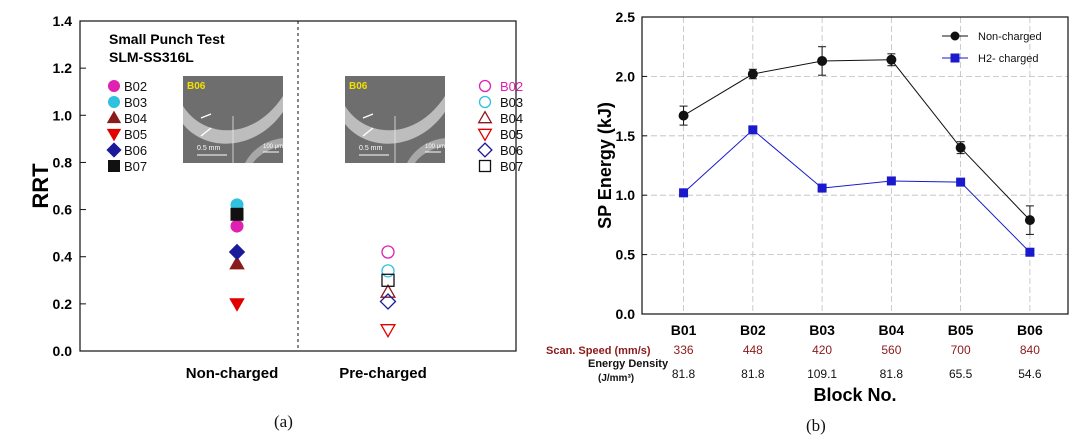 The height and width of the screenshot is (441, 1080). What do you see at coordinates (167, 39) in the screenshot?
I see `chart-title: Small Punch Test` at bounding box center [167, 39].